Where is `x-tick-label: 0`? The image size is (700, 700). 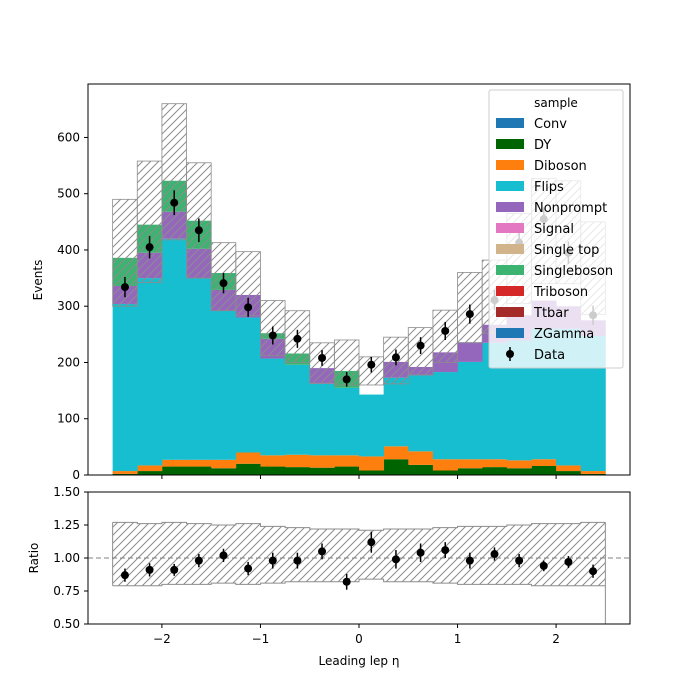 x-tick-label: 0 is located at coordinates (359, 639).